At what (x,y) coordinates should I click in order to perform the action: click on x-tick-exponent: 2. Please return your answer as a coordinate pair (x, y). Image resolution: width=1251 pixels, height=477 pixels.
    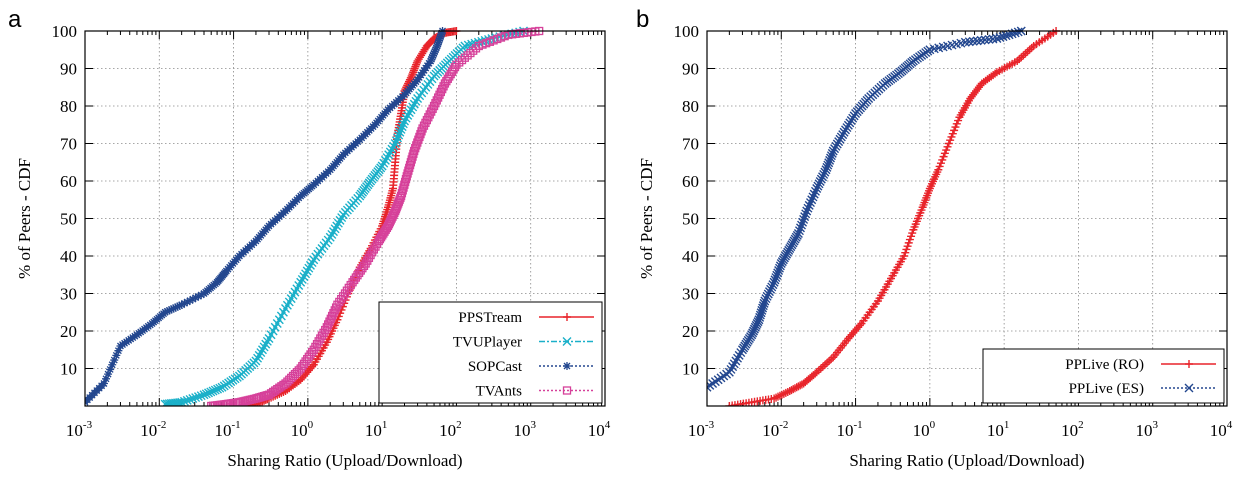
    Looking at the image, I should click on (459, 425).